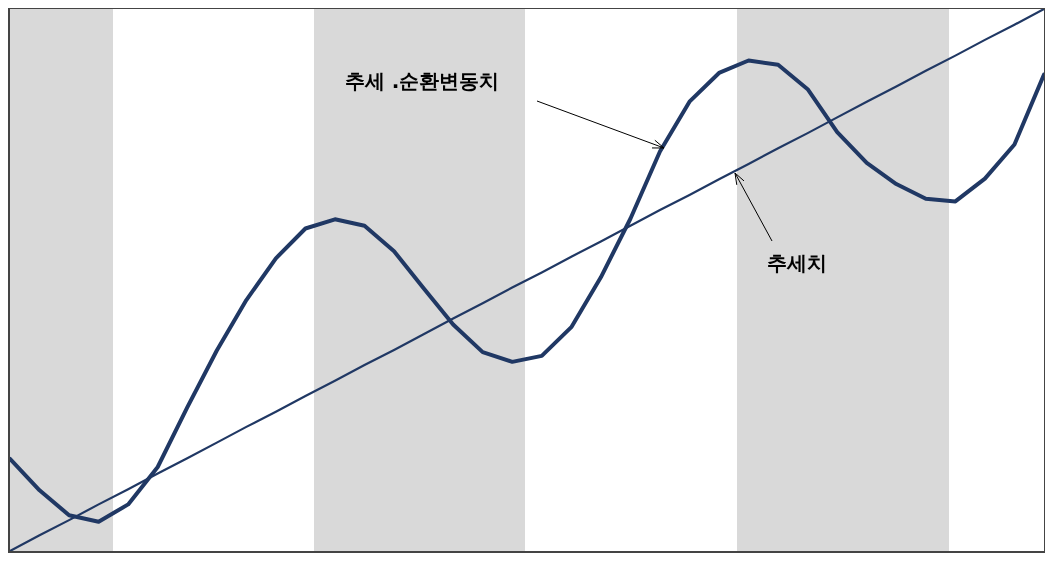 The width and height of the screenshot is (1053, 562). Describe the element at coordinates (797, 263) in the screenshot. I see `annotation: 추세치` at that location.